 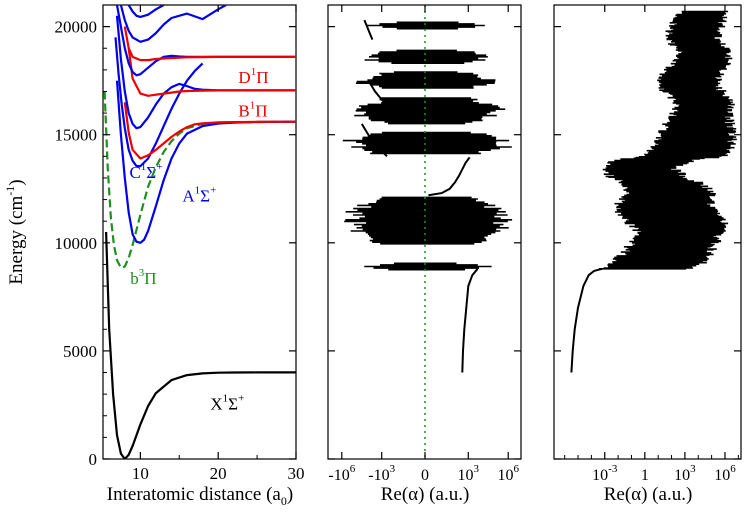 What do you see at coordinates (227, 402) in the screenshot?
I see `state-label-x1: X1Σ+` at bounding box center [227, 402].